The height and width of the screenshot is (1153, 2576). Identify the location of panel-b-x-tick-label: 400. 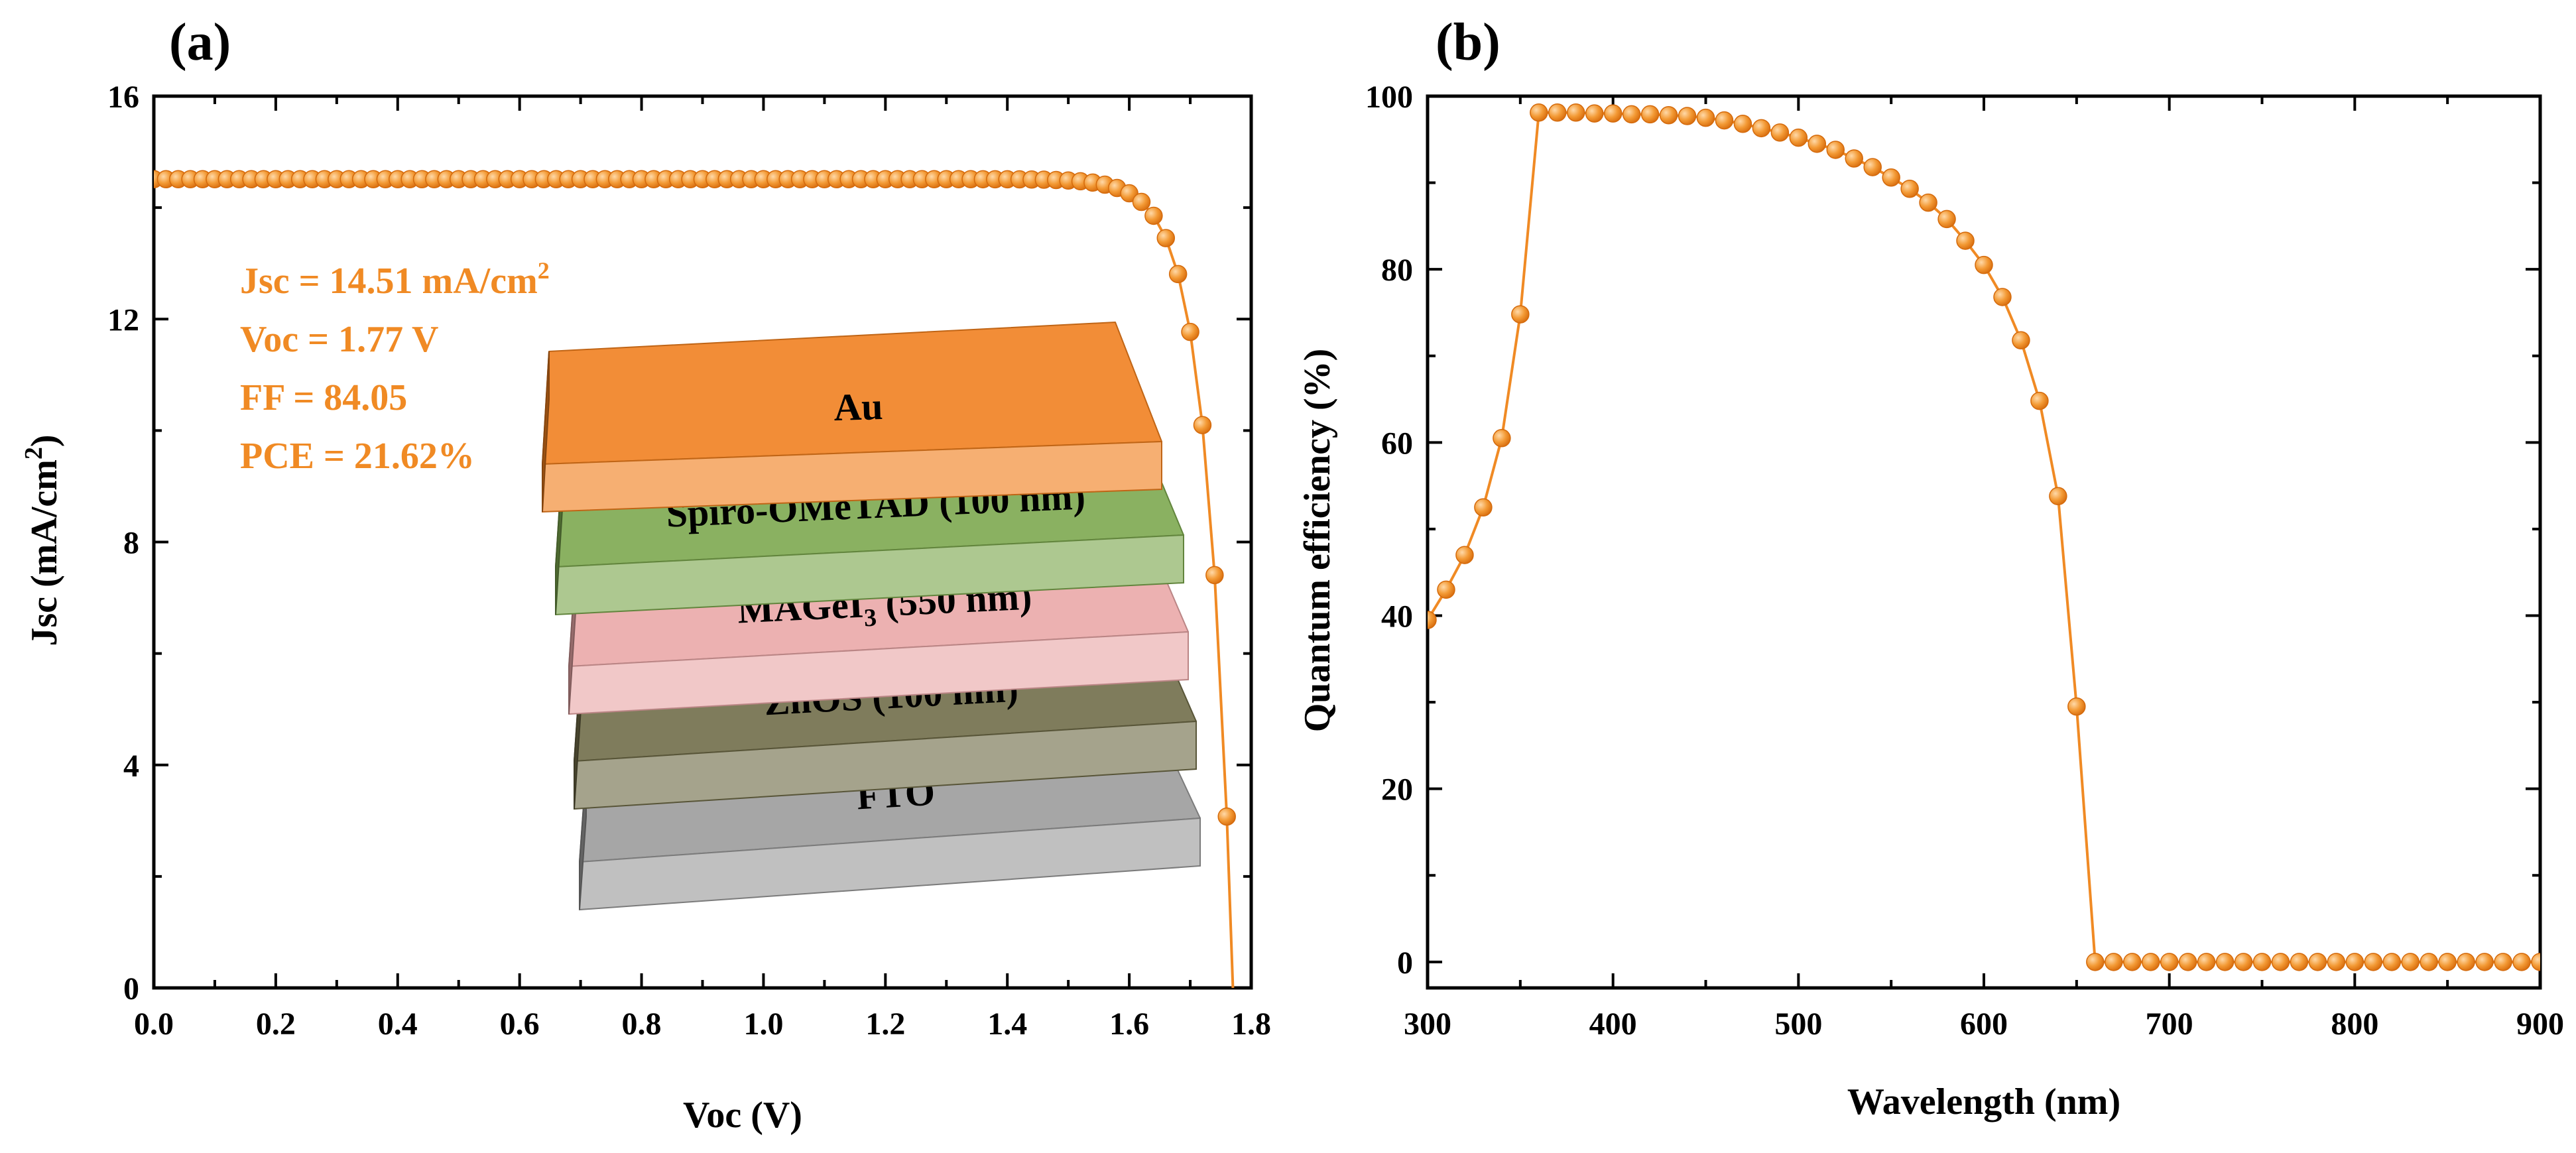
(1613, 1024).